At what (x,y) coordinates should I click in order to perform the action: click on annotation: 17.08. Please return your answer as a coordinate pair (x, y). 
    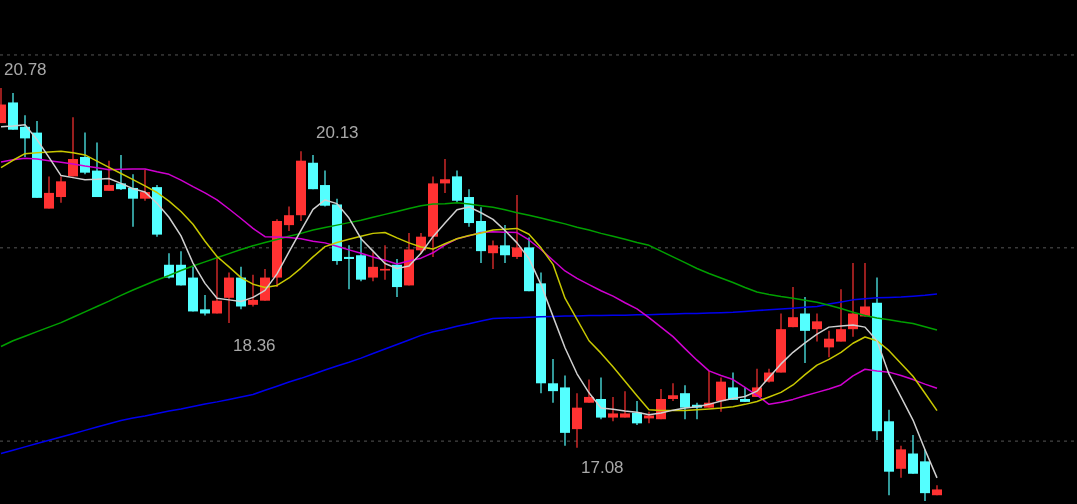
    Looking at the image, I should click on (602, 467).